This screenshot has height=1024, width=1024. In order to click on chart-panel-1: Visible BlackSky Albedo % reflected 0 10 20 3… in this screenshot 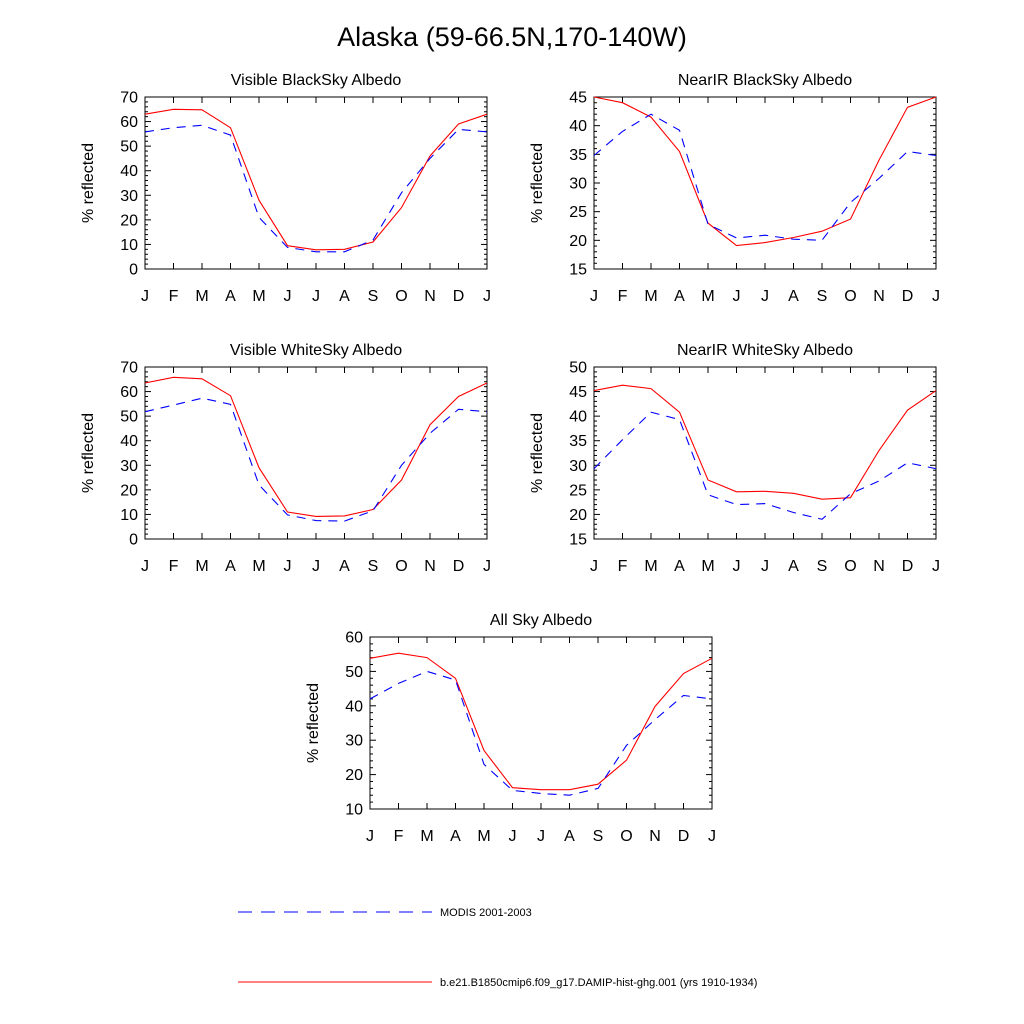, I will do `click(285, 188)`.